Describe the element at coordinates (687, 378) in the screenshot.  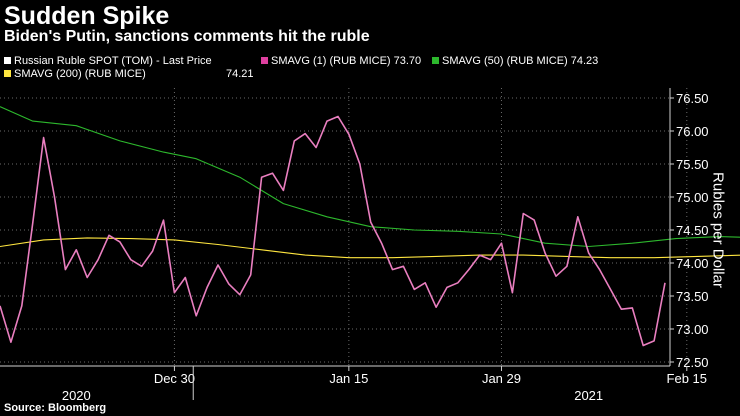
I see `x-tick-label: Feb 15` at that location.